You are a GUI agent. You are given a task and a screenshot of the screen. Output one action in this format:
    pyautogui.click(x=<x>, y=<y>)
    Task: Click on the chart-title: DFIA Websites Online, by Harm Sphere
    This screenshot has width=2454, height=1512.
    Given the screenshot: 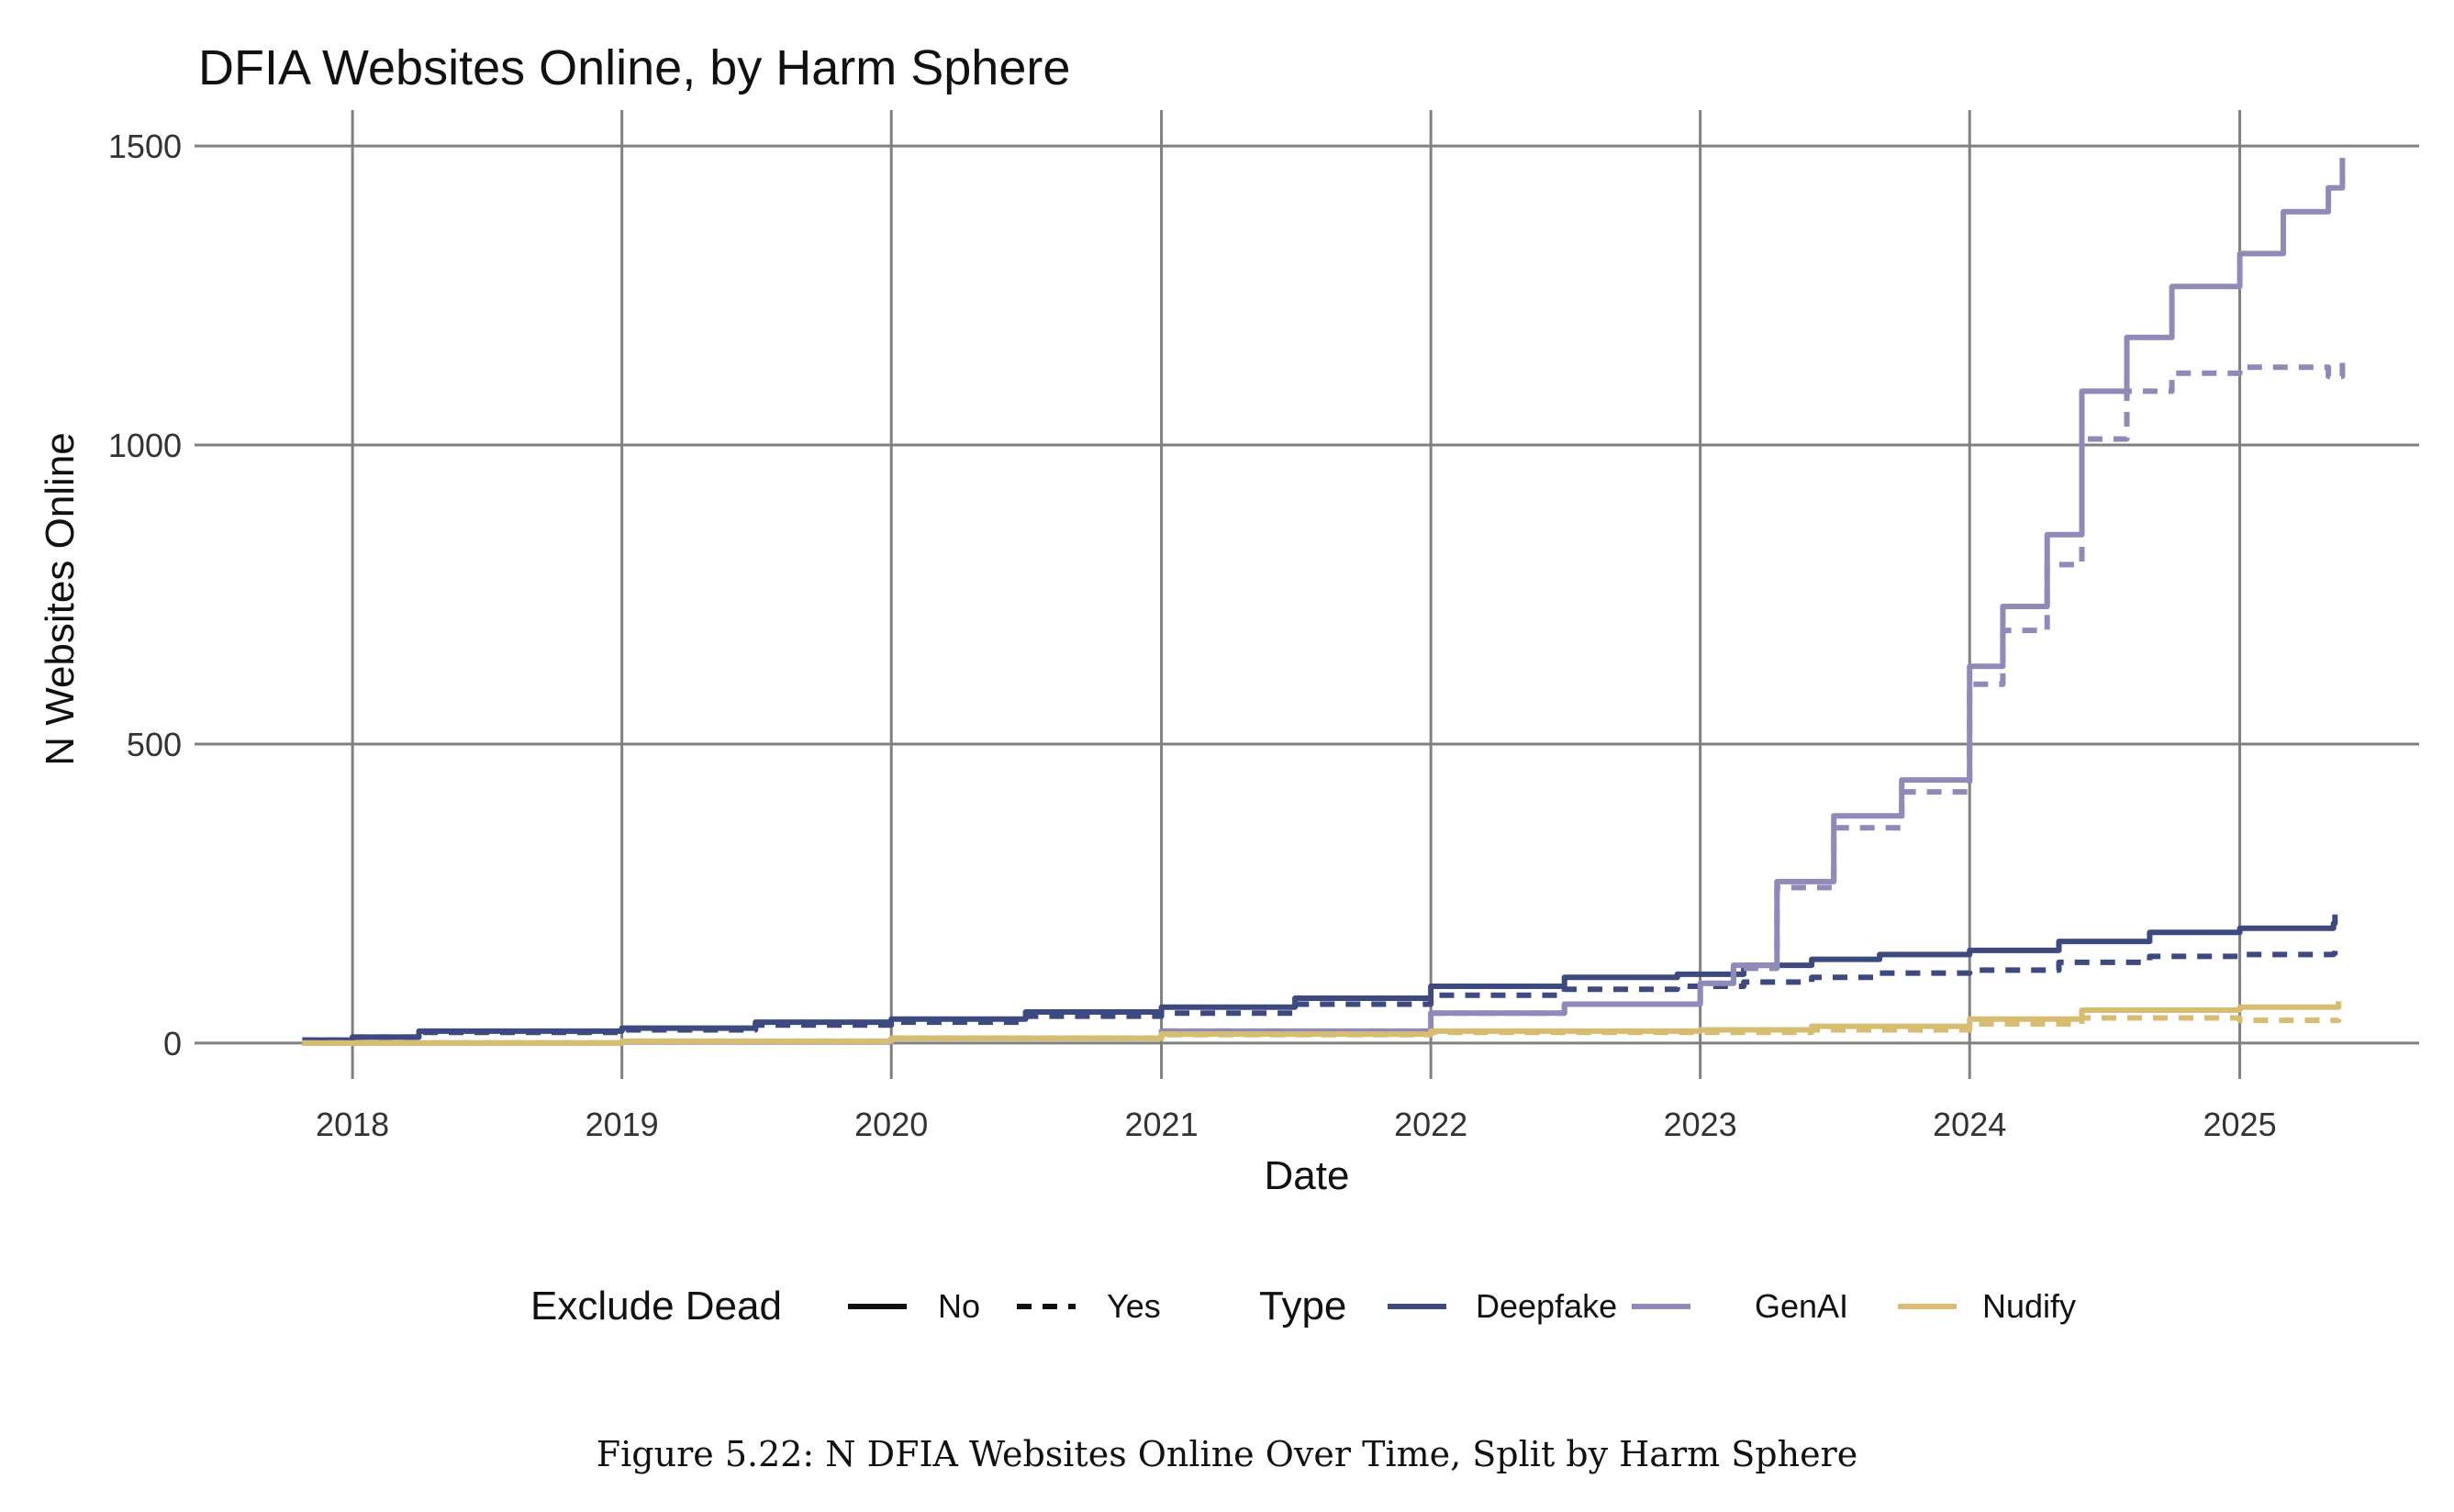 What is the action you would take?
    pyautogui.click(x=634, y=67)
    